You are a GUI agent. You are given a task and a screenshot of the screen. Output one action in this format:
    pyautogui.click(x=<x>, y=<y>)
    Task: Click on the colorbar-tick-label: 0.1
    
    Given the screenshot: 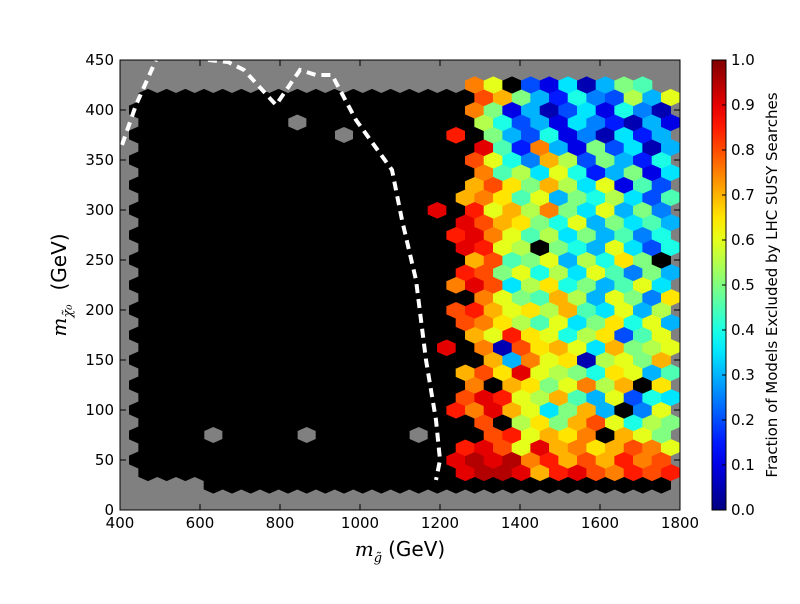 What is the action you would take?
    pyautogui.click(x=743, y=465)
    